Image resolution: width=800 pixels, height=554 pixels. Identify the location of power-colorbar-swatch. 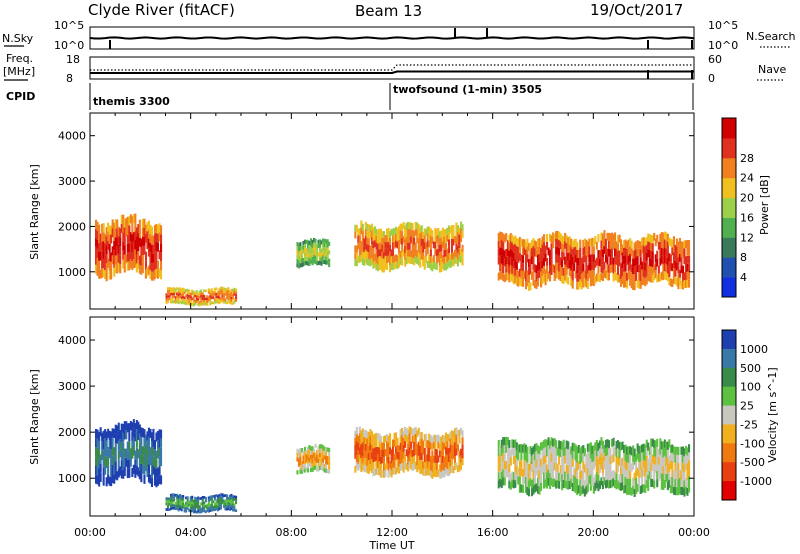
(729, 247).